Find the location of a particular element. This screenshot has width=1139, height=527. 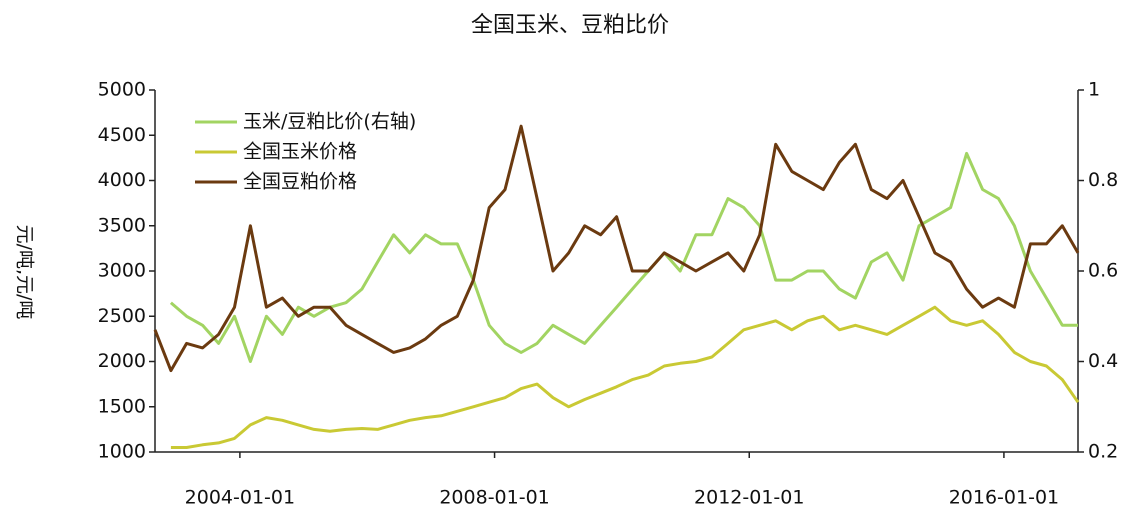

legend-label: 全国玉米价格 is located at coordinates (300, 152).